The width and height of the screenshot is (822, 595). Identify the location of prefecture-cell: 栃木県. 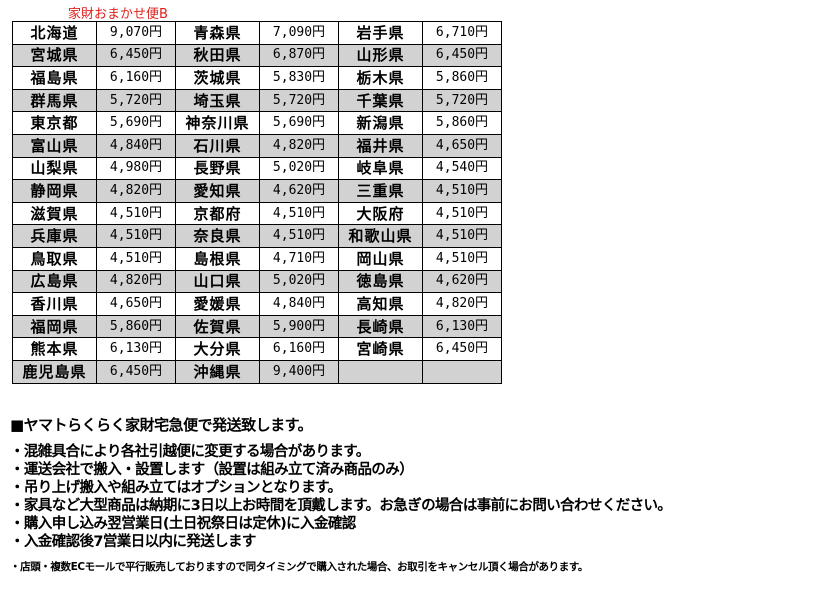
(380, 78).